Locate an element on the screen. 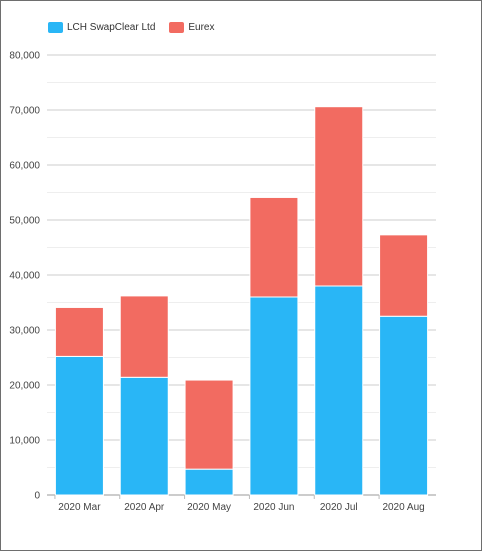 The width and height of the screenshot is (482, 551). legend-swatch-lch is located at coordinates (55, 27).